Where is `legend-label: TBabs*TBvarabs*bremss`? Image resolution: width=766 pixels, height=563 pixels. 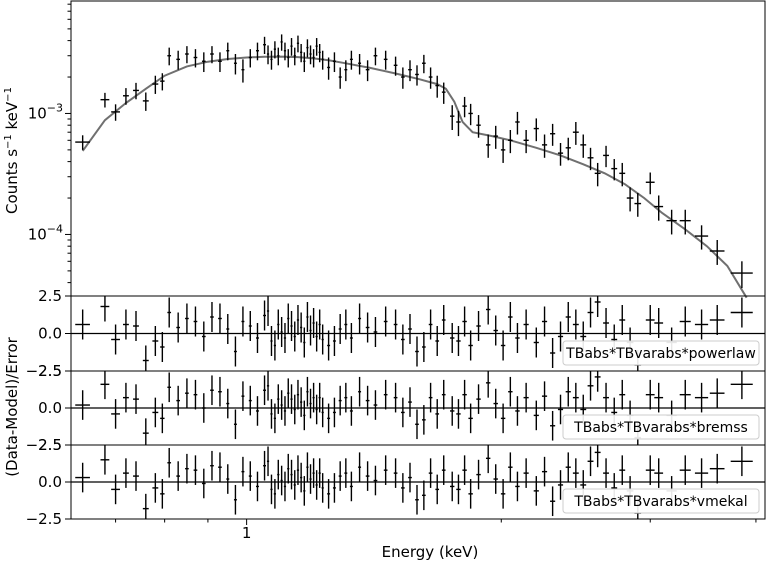
legend-label: TBabs*TBvarabs*bremss is located at coordinates (660, 428).